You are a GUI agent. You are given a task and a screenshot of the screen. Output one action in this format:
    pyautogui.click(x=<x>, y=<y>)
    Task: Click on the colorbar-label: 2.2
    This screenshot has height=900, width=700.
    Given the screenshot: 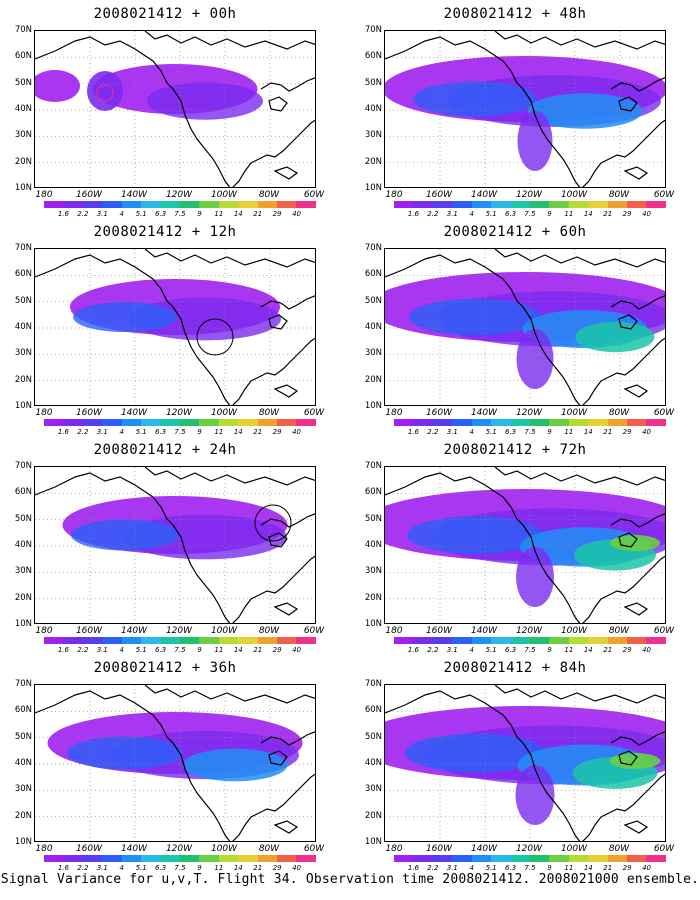 What is the action you would take?
    pyautogui.click(x=83, y=868)
    